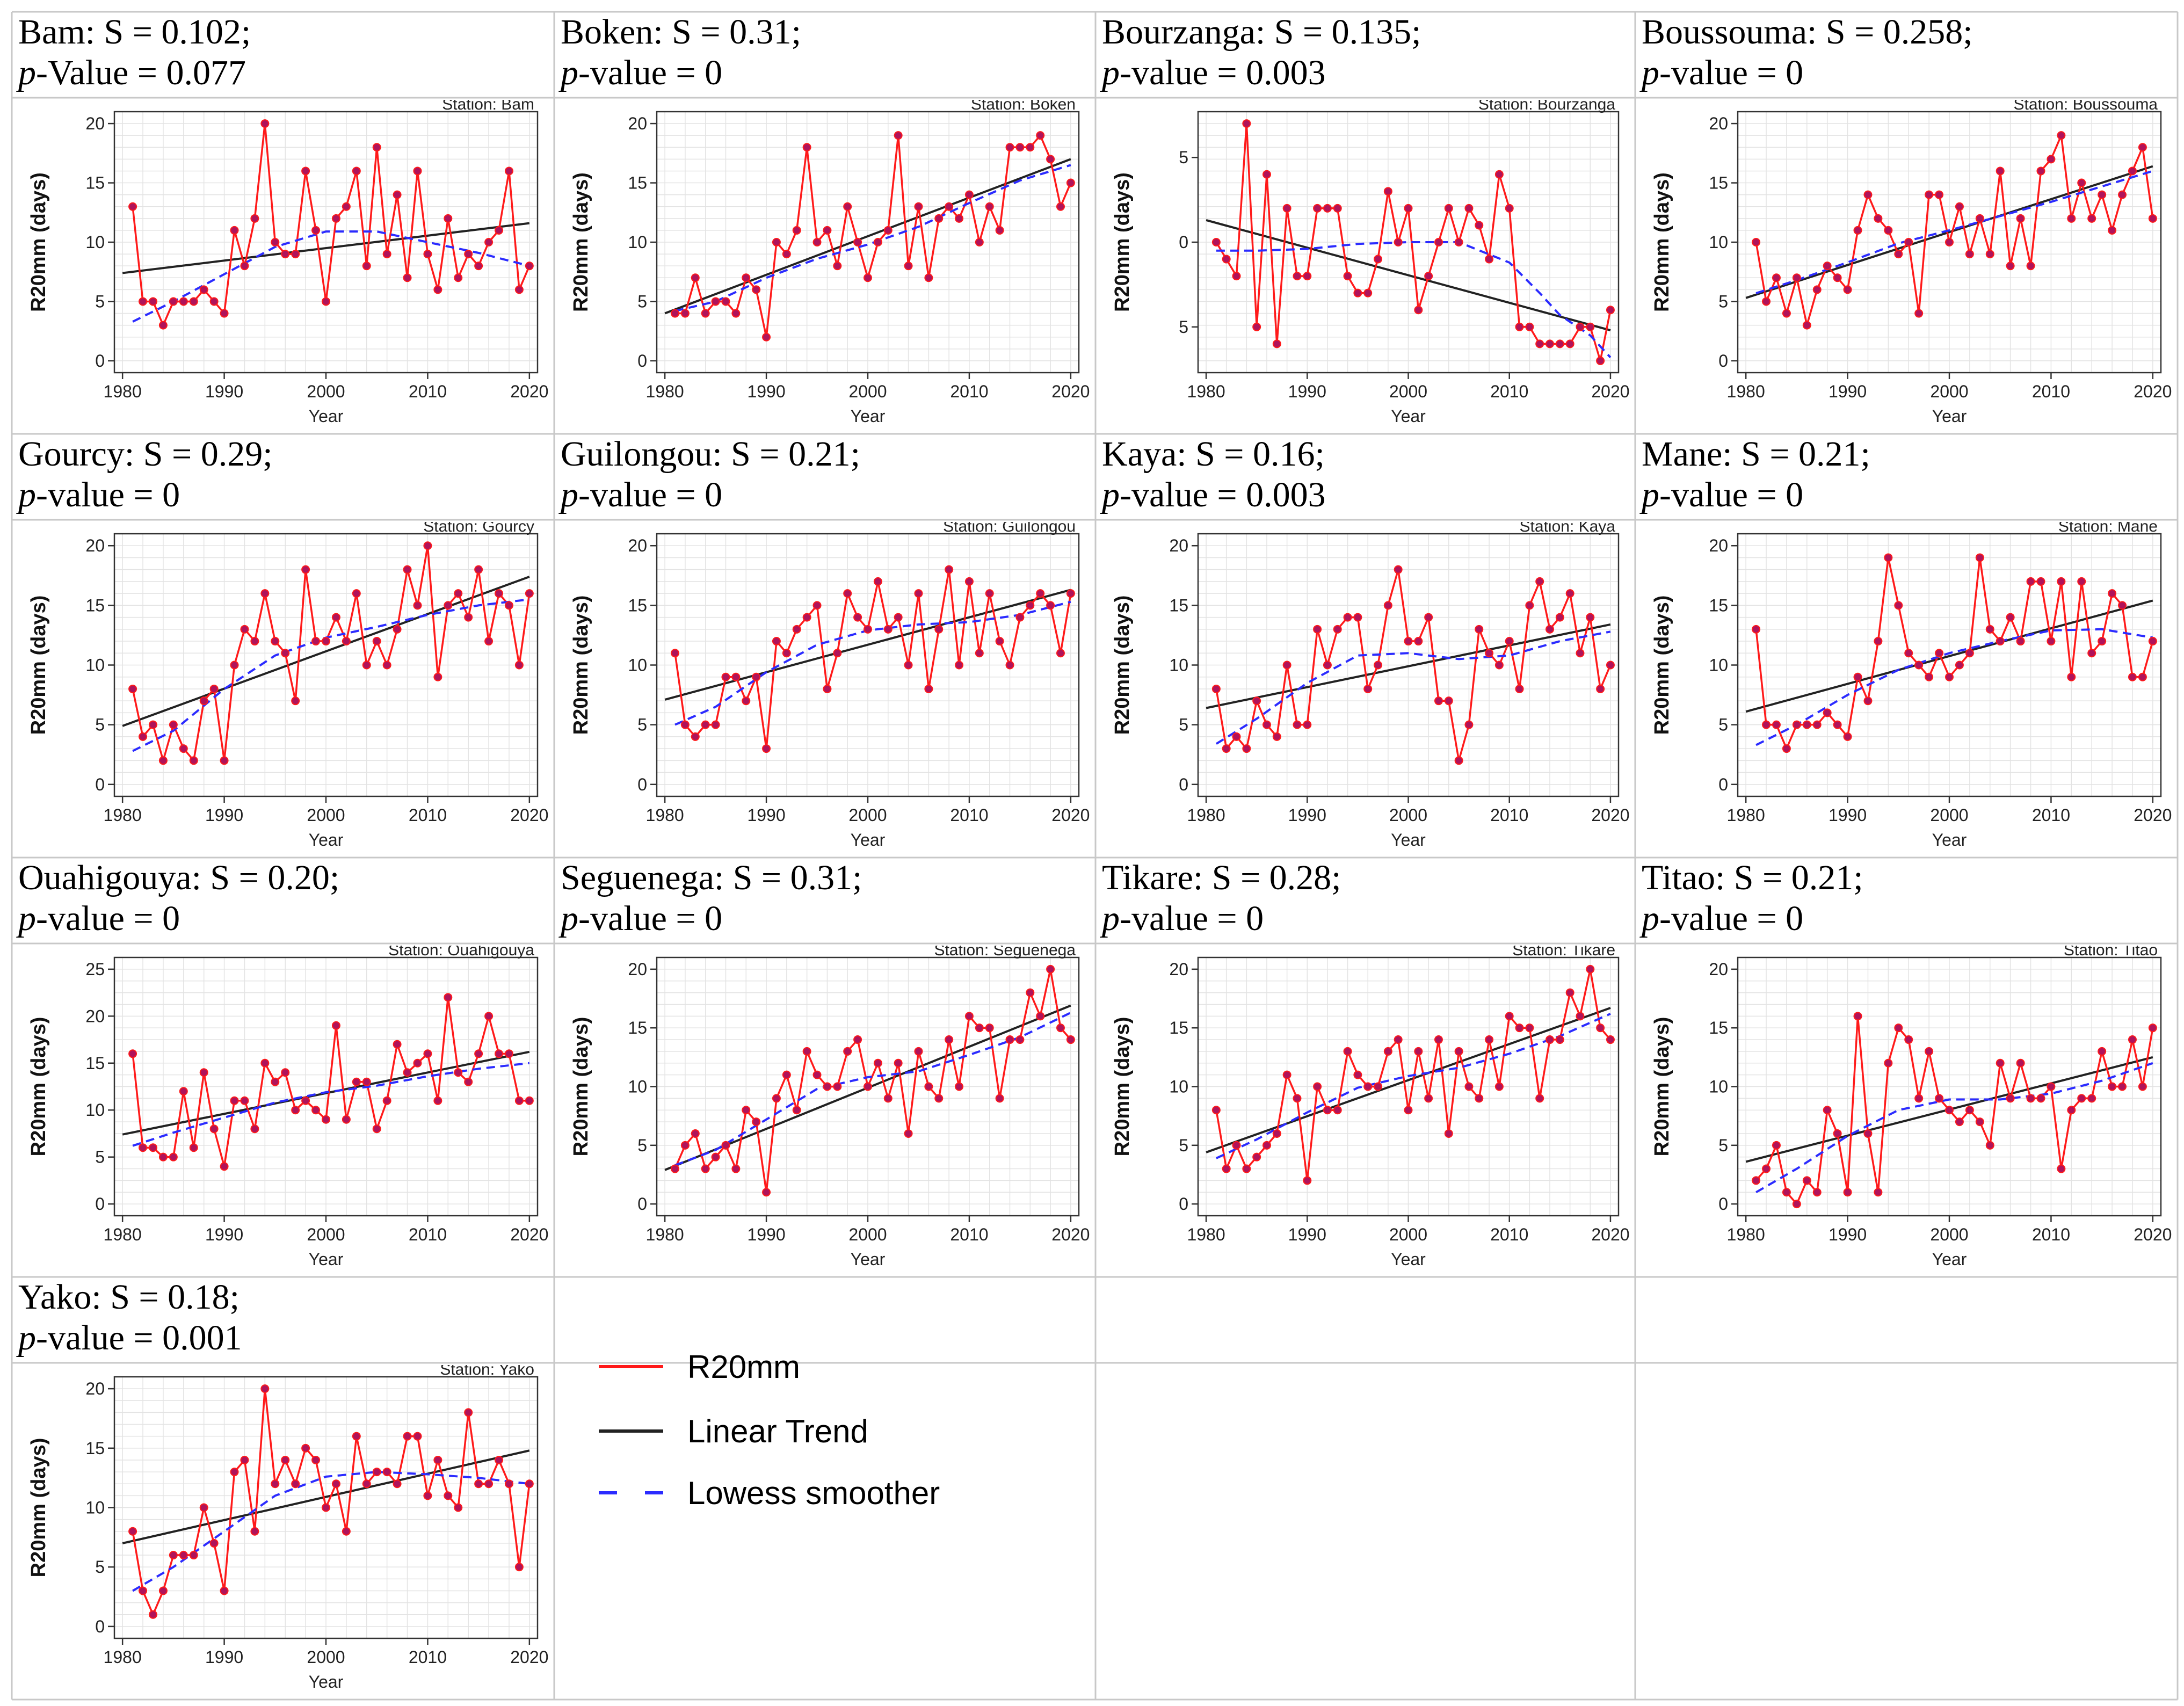 The image size is (2184, 1706). Describe the element at coordinates (461, 952) in the screenshot. I see `station-label: Station: Ouahigouya` at that location.